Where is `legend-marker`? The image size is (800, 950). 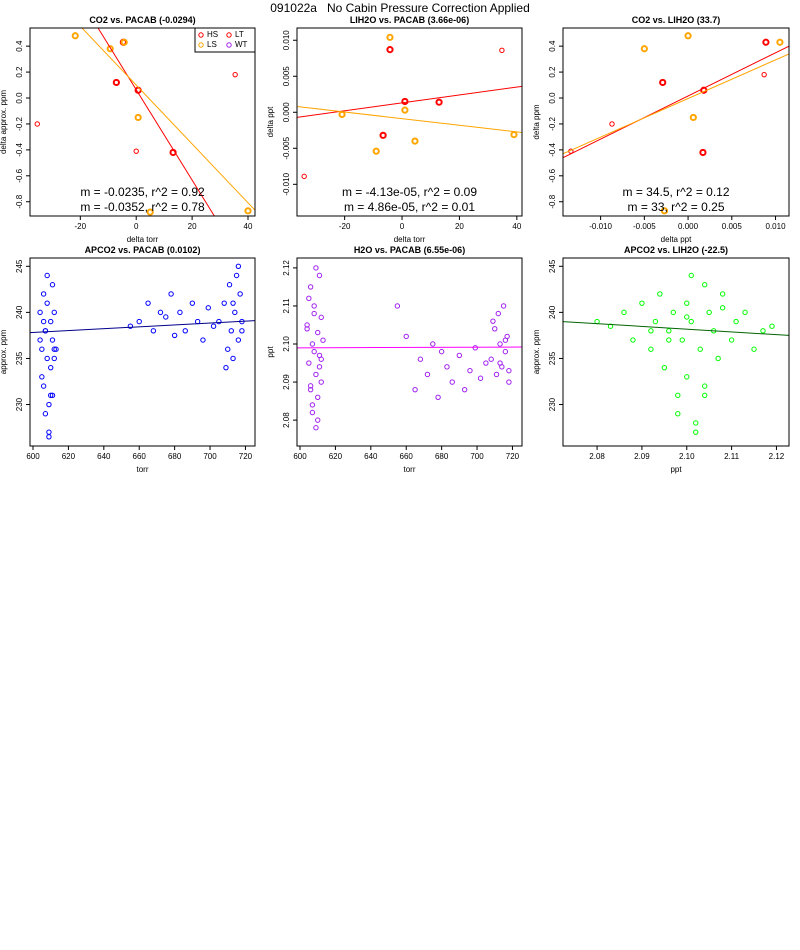 legend-marker is located at coordinates (201, 35).